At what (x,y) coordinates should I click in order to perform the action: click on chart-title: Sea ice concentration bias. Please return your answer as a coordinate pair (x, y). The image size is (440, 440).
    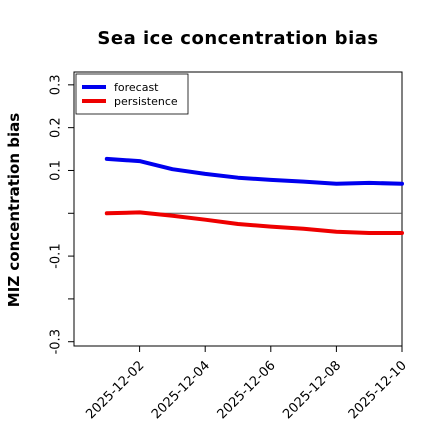
    Looking at the image, I should click on (237, 38).